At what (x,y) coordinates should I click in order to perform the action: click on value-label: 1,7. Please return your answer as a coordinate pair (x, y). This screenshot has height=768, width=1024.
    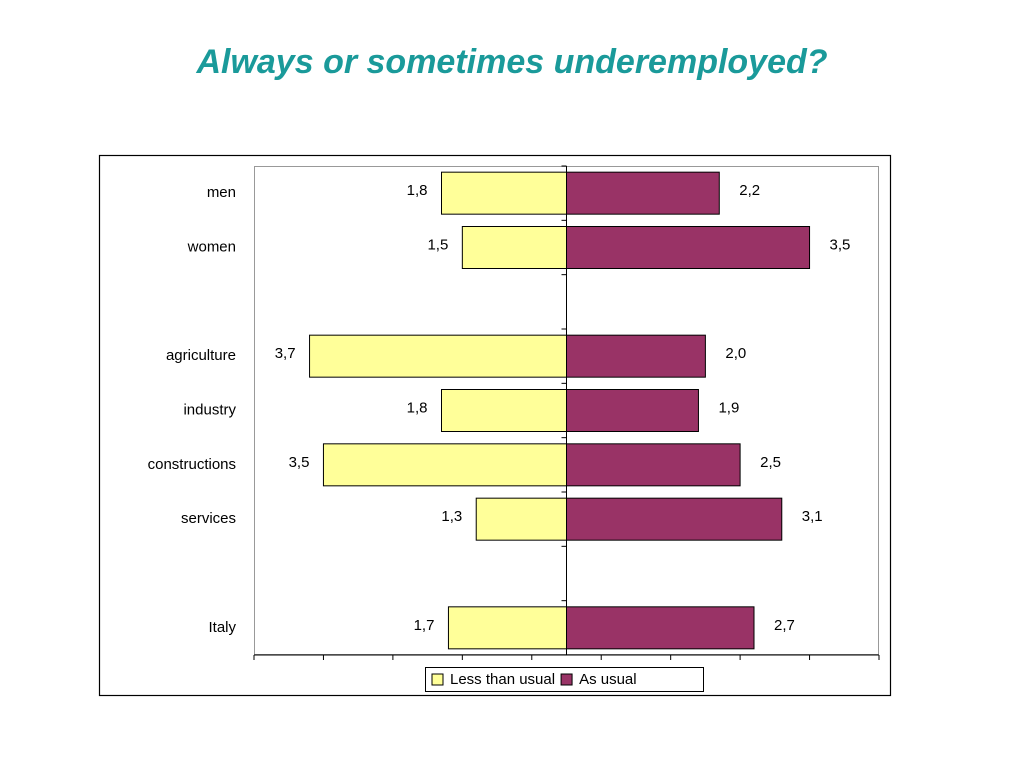
    Looking at the image, I should click on (424, 625).